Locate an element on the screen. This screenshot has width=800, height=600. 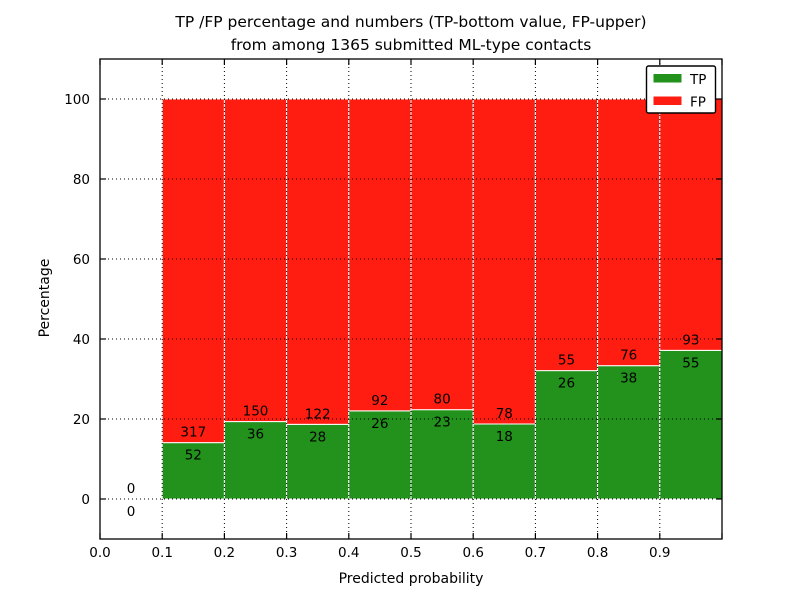
x-axis-label: Predicted probability is located at coordinates (411, 579).